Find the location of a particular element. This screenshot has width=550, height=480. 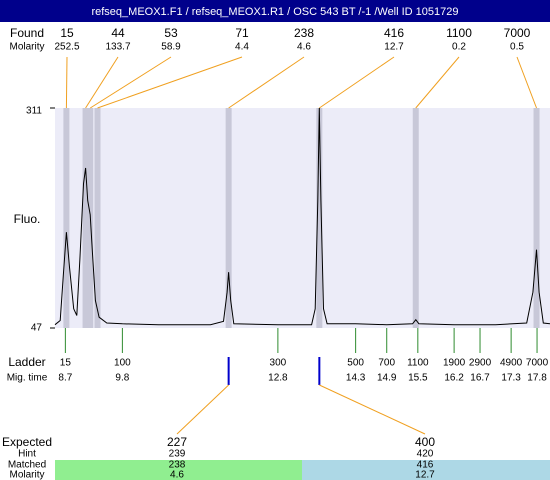

row-label: Matched is located at coordinates (27, 465).